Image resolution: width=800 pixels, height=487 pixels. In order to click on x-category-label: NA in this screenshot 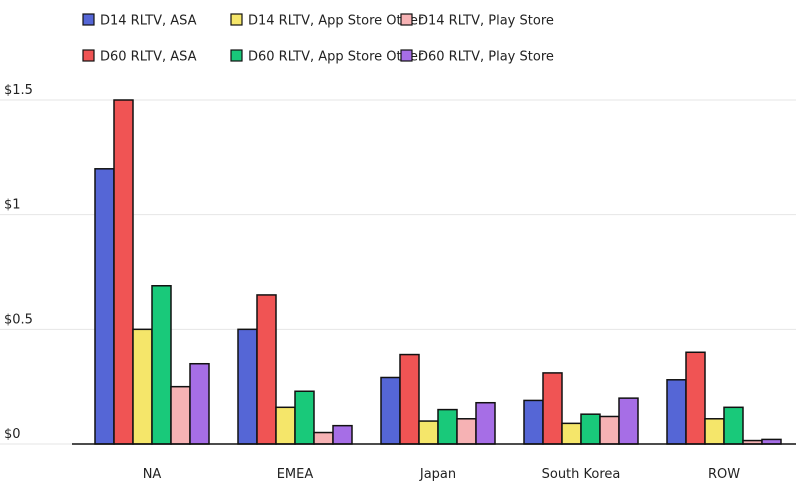, I will do `click(152, 474)`.